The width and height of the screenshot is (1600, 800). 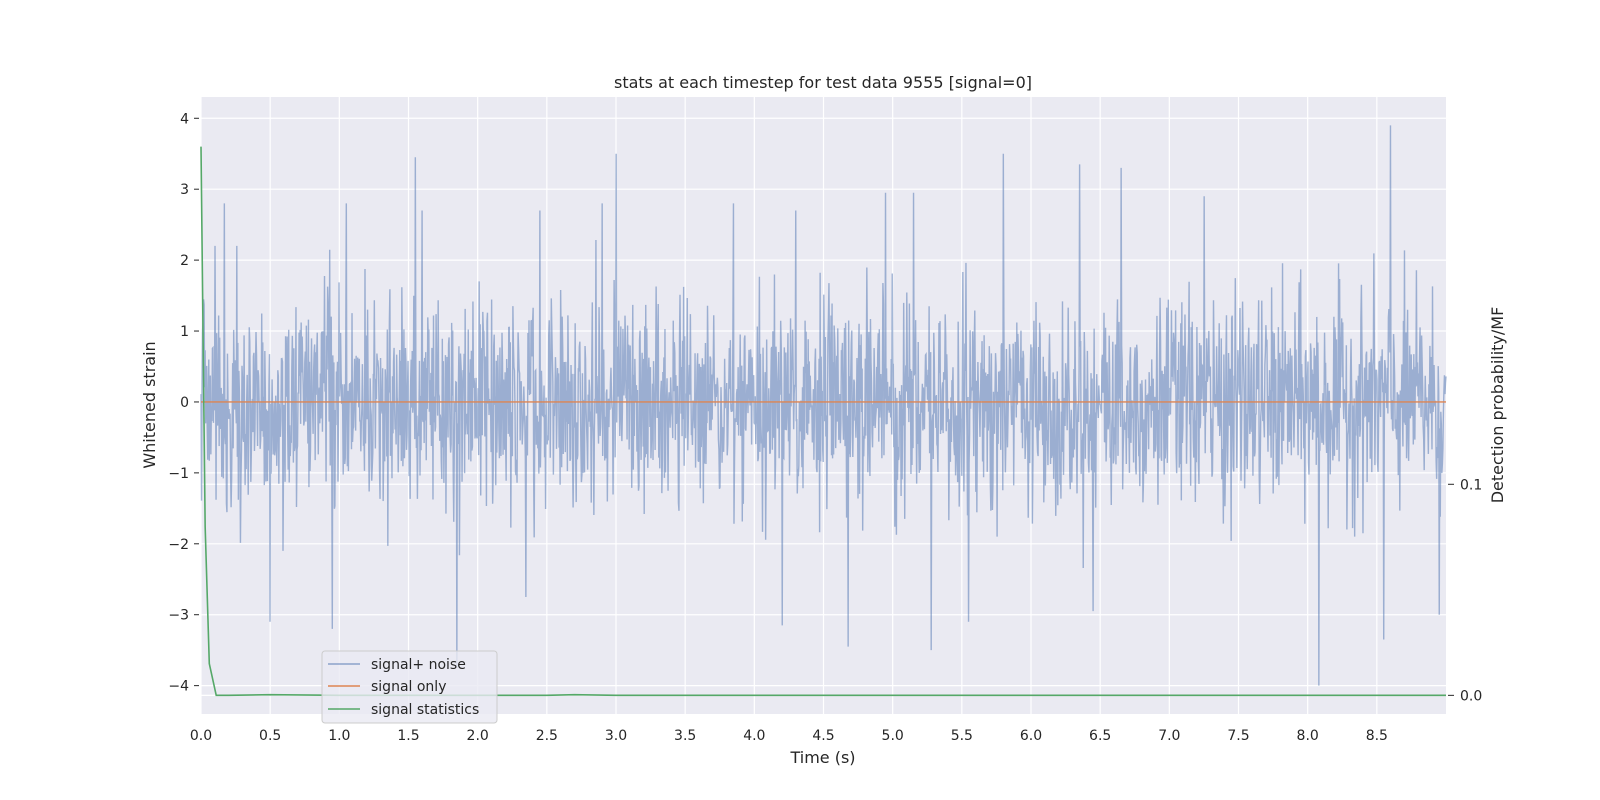 What do you see at coordinates (823, 736) in the screenshot?
I see `x-tick-label: 4.5` at bounding box center [823, 736].